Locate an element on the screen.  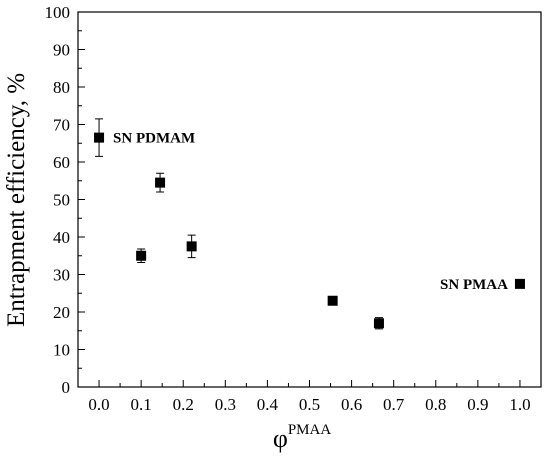
y-axis-ticks is located at coordinates (81, 199).